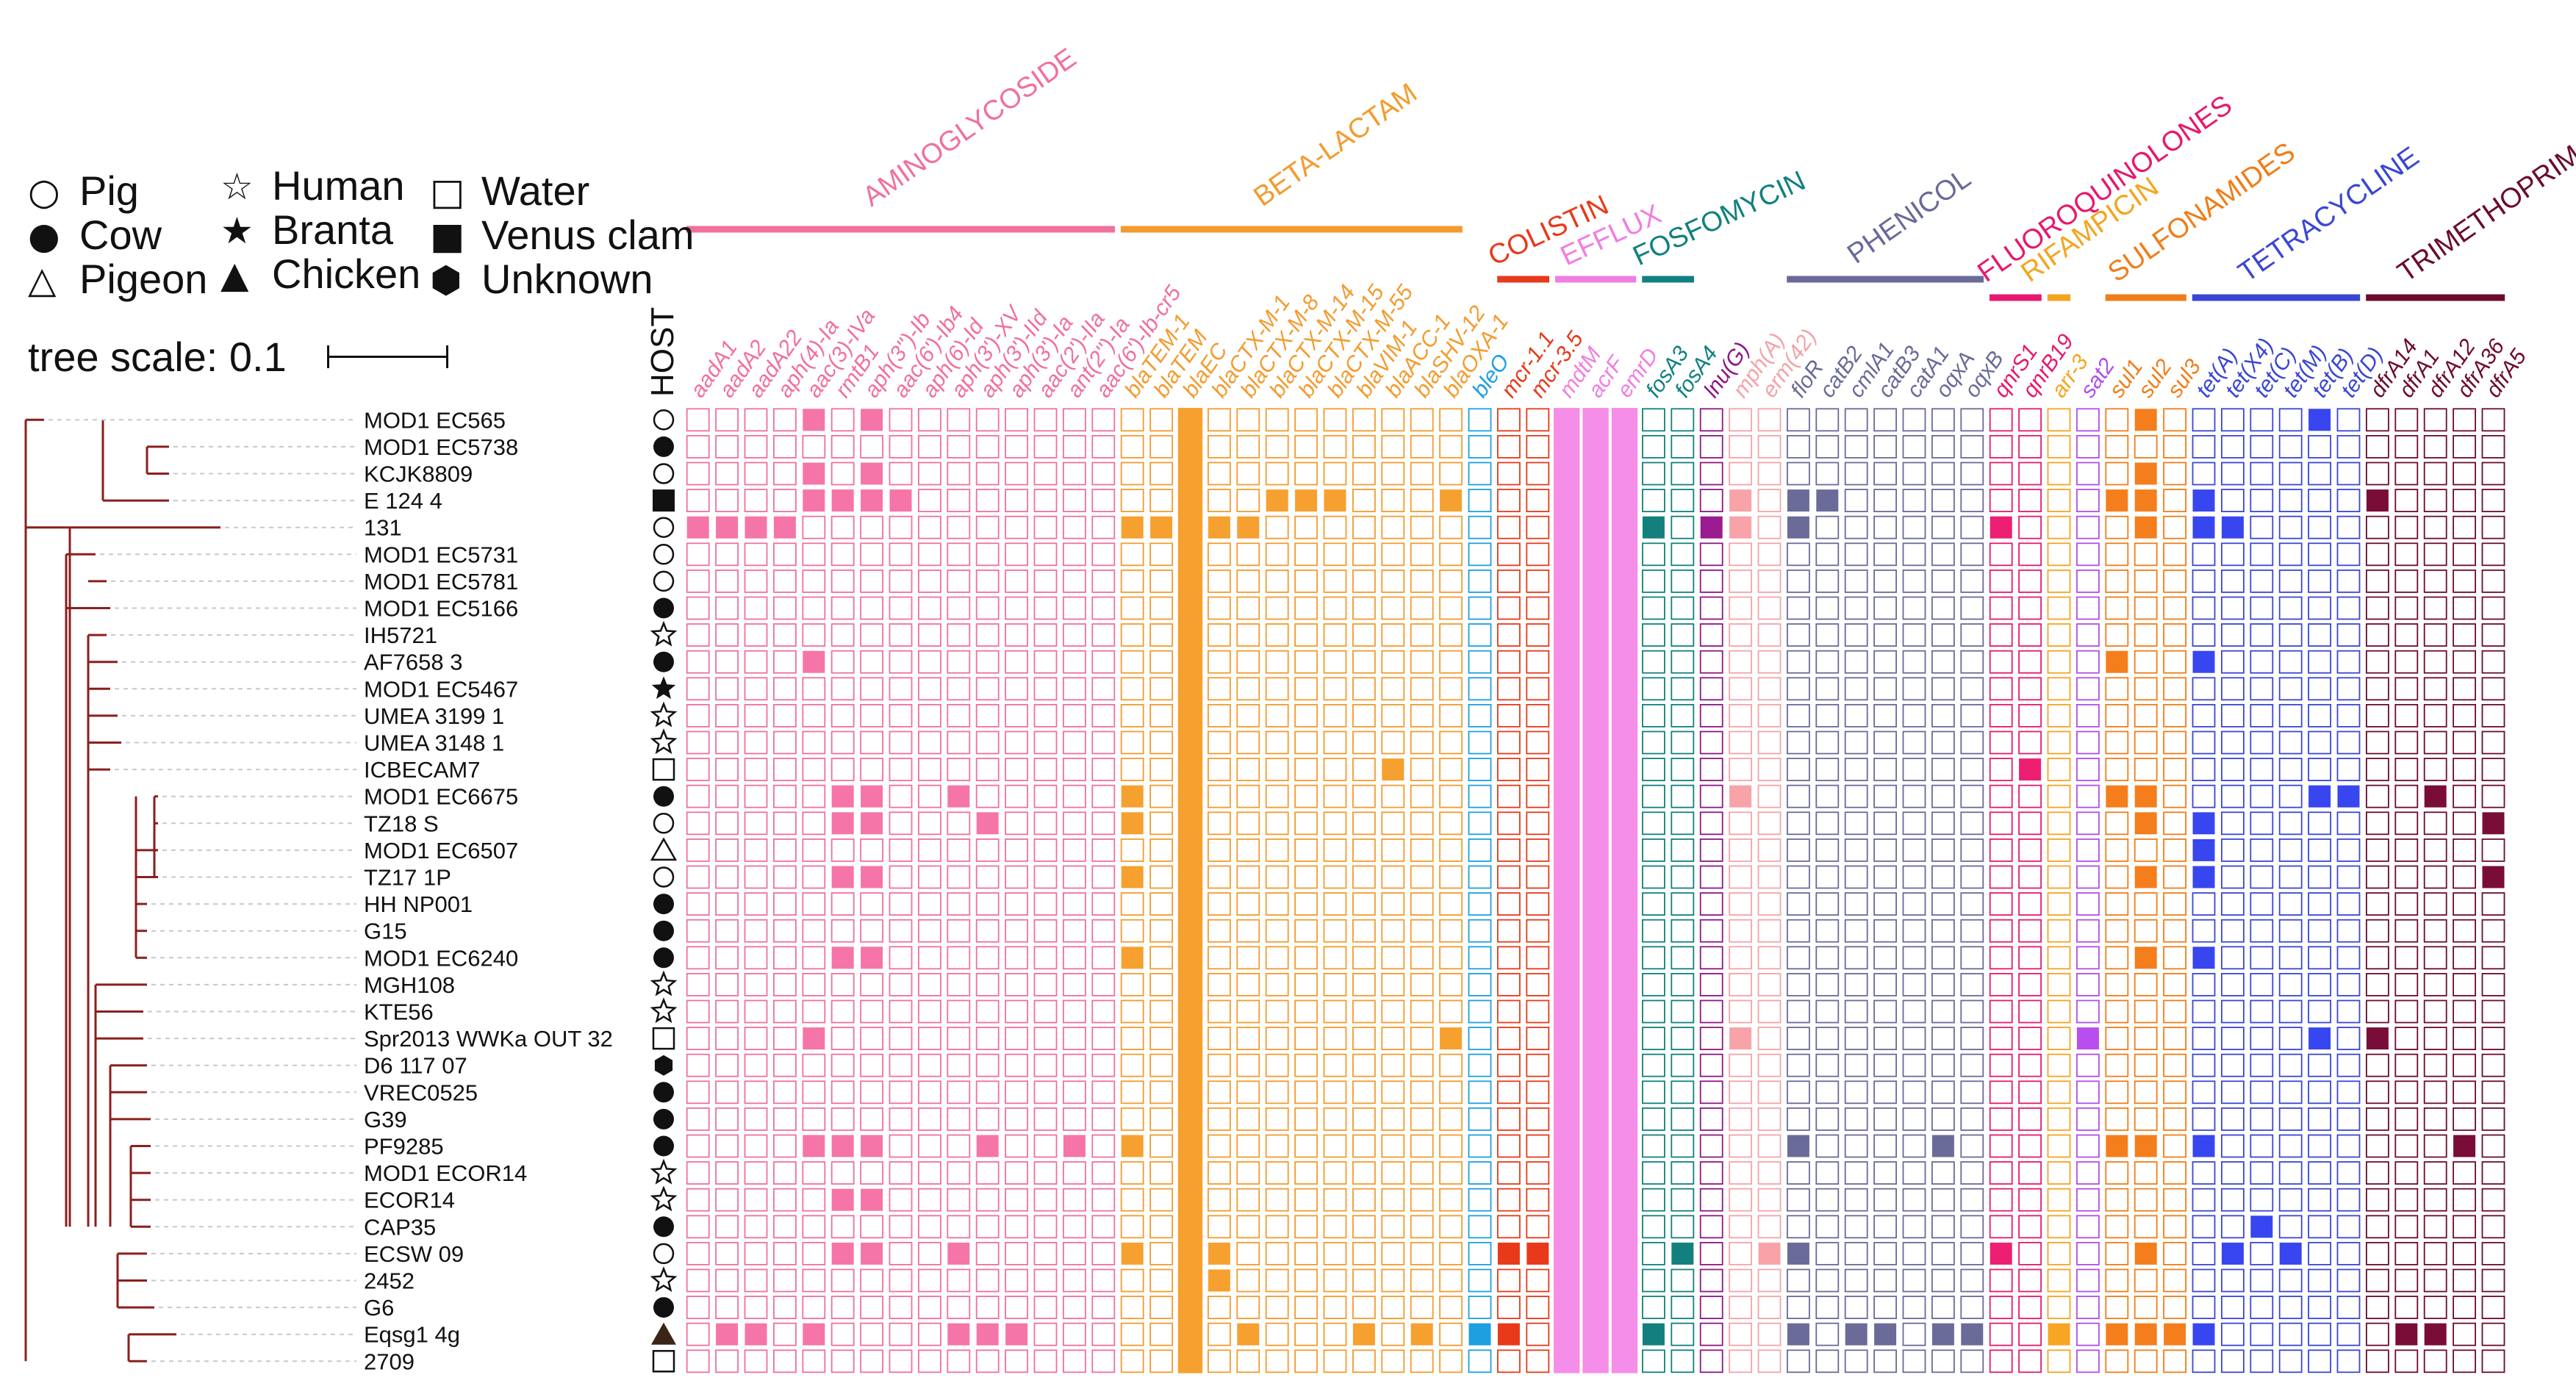 The width and height of the screenshot is (2576, 1397). I want to click on host-venus-icon, so click(664, 500).